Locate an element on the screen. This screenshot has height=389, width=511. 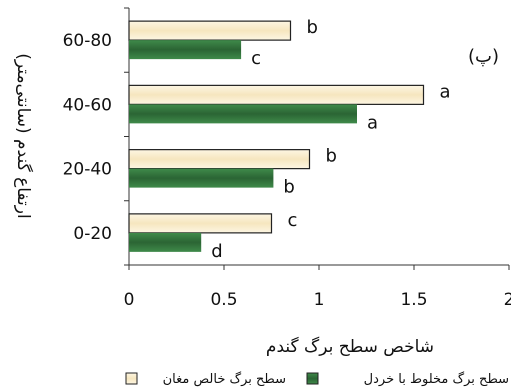
legend: سطح برگ مخلوط با خردل سطح برگ خالص مغان is located at coordinates (317, 378).